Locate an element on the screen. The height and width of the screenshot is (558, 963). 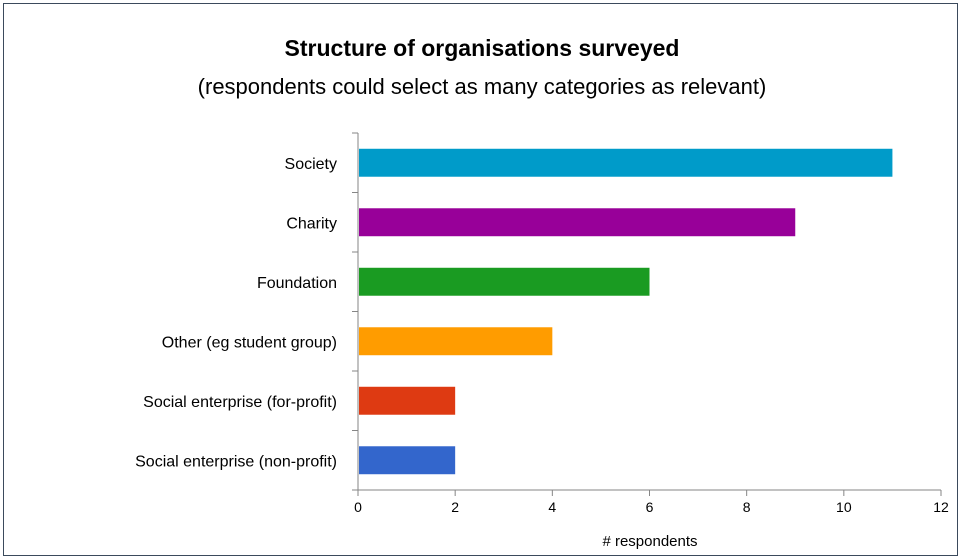
x-tick-label-3: 6 is located at coordinates (650, 507).